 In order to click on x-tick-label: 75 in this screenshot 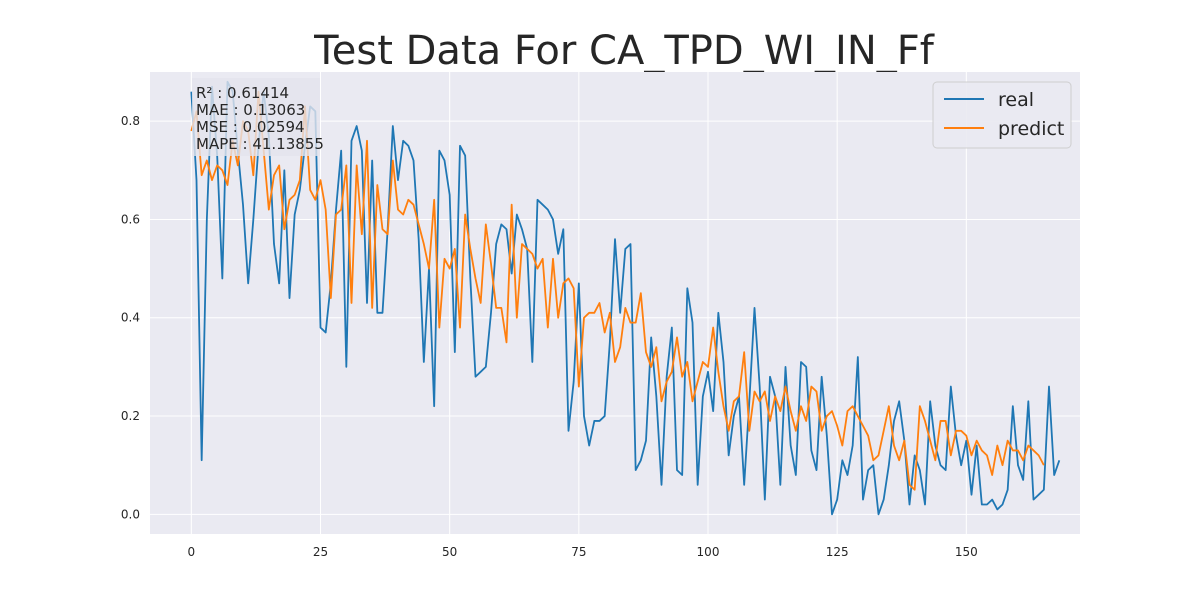, I will do `click(578, 552)`.